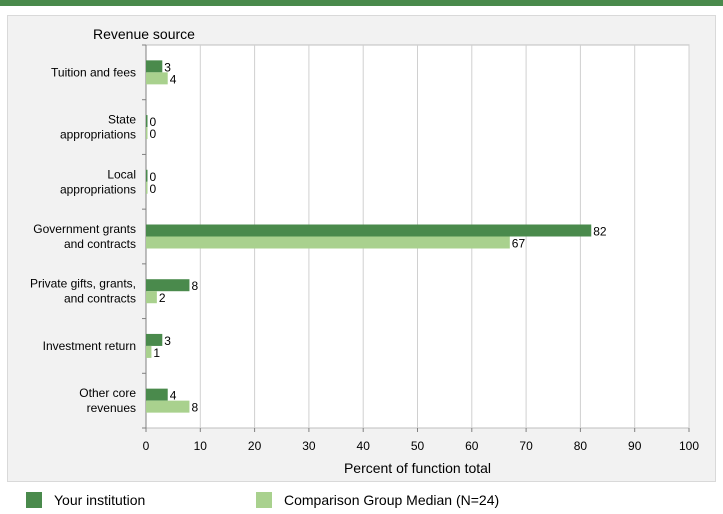 Image resolution: width=723 pixels, height=514 pixels. Describe the element at coordinates (100, 500) in the screenshot. I see `legend-label-your-institution: Your institution` at that location.